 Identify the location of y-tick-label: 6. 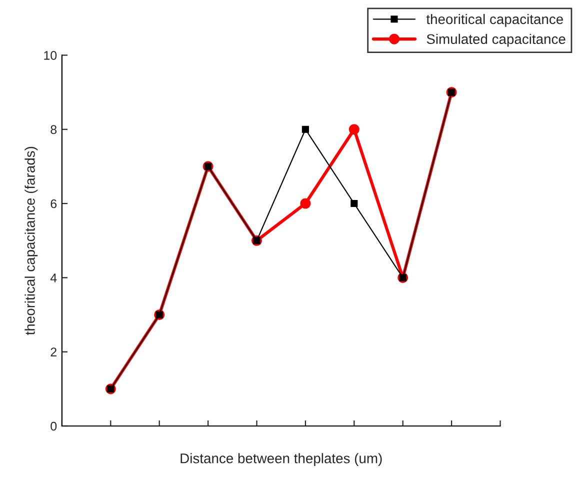
(53, 203).